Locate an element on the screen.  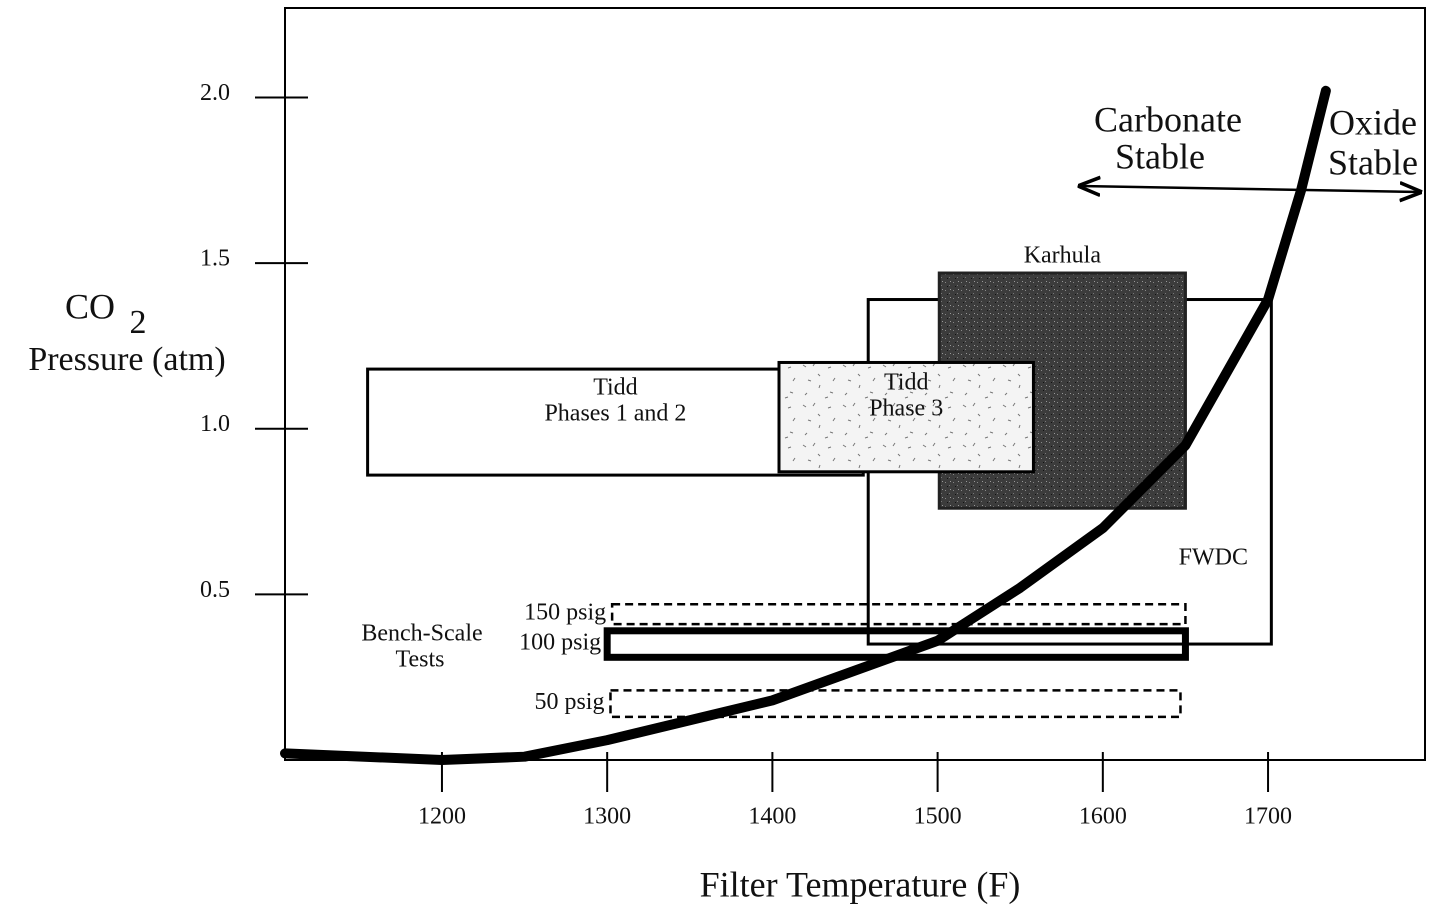
x-tick-label: 1700 is located at coordinates (1268, 817).